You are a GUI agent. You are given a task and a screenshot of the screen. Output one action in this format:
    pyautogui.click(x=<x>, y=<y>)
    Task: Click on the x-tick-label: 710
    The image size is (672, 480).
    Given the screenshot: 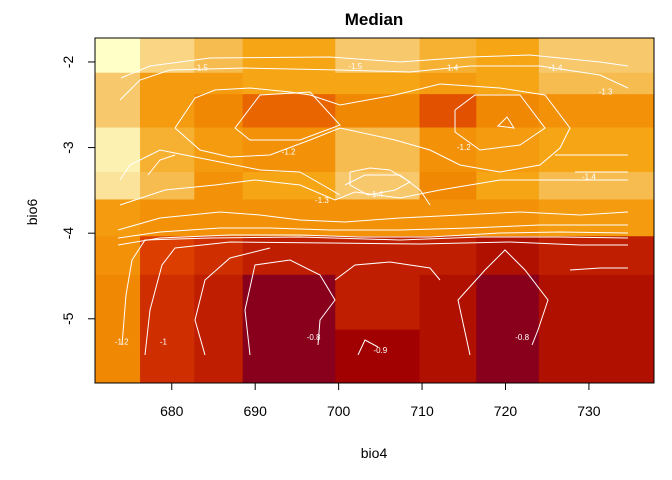 What is the action you would take?
    pyautogui.click(x=422, y=411)
    